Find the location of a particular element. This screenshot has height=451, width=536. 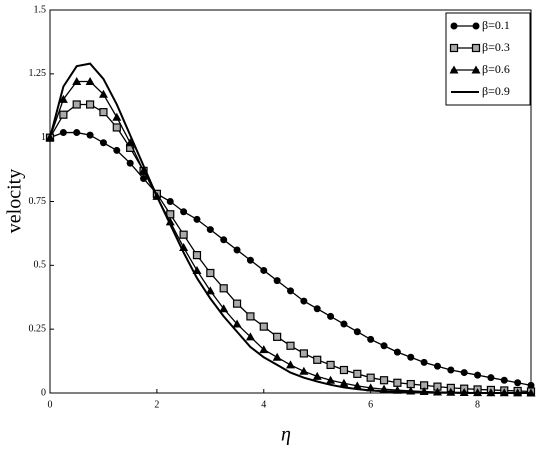

y-tick-label: 1.5 is located at coordinates (40, 9).